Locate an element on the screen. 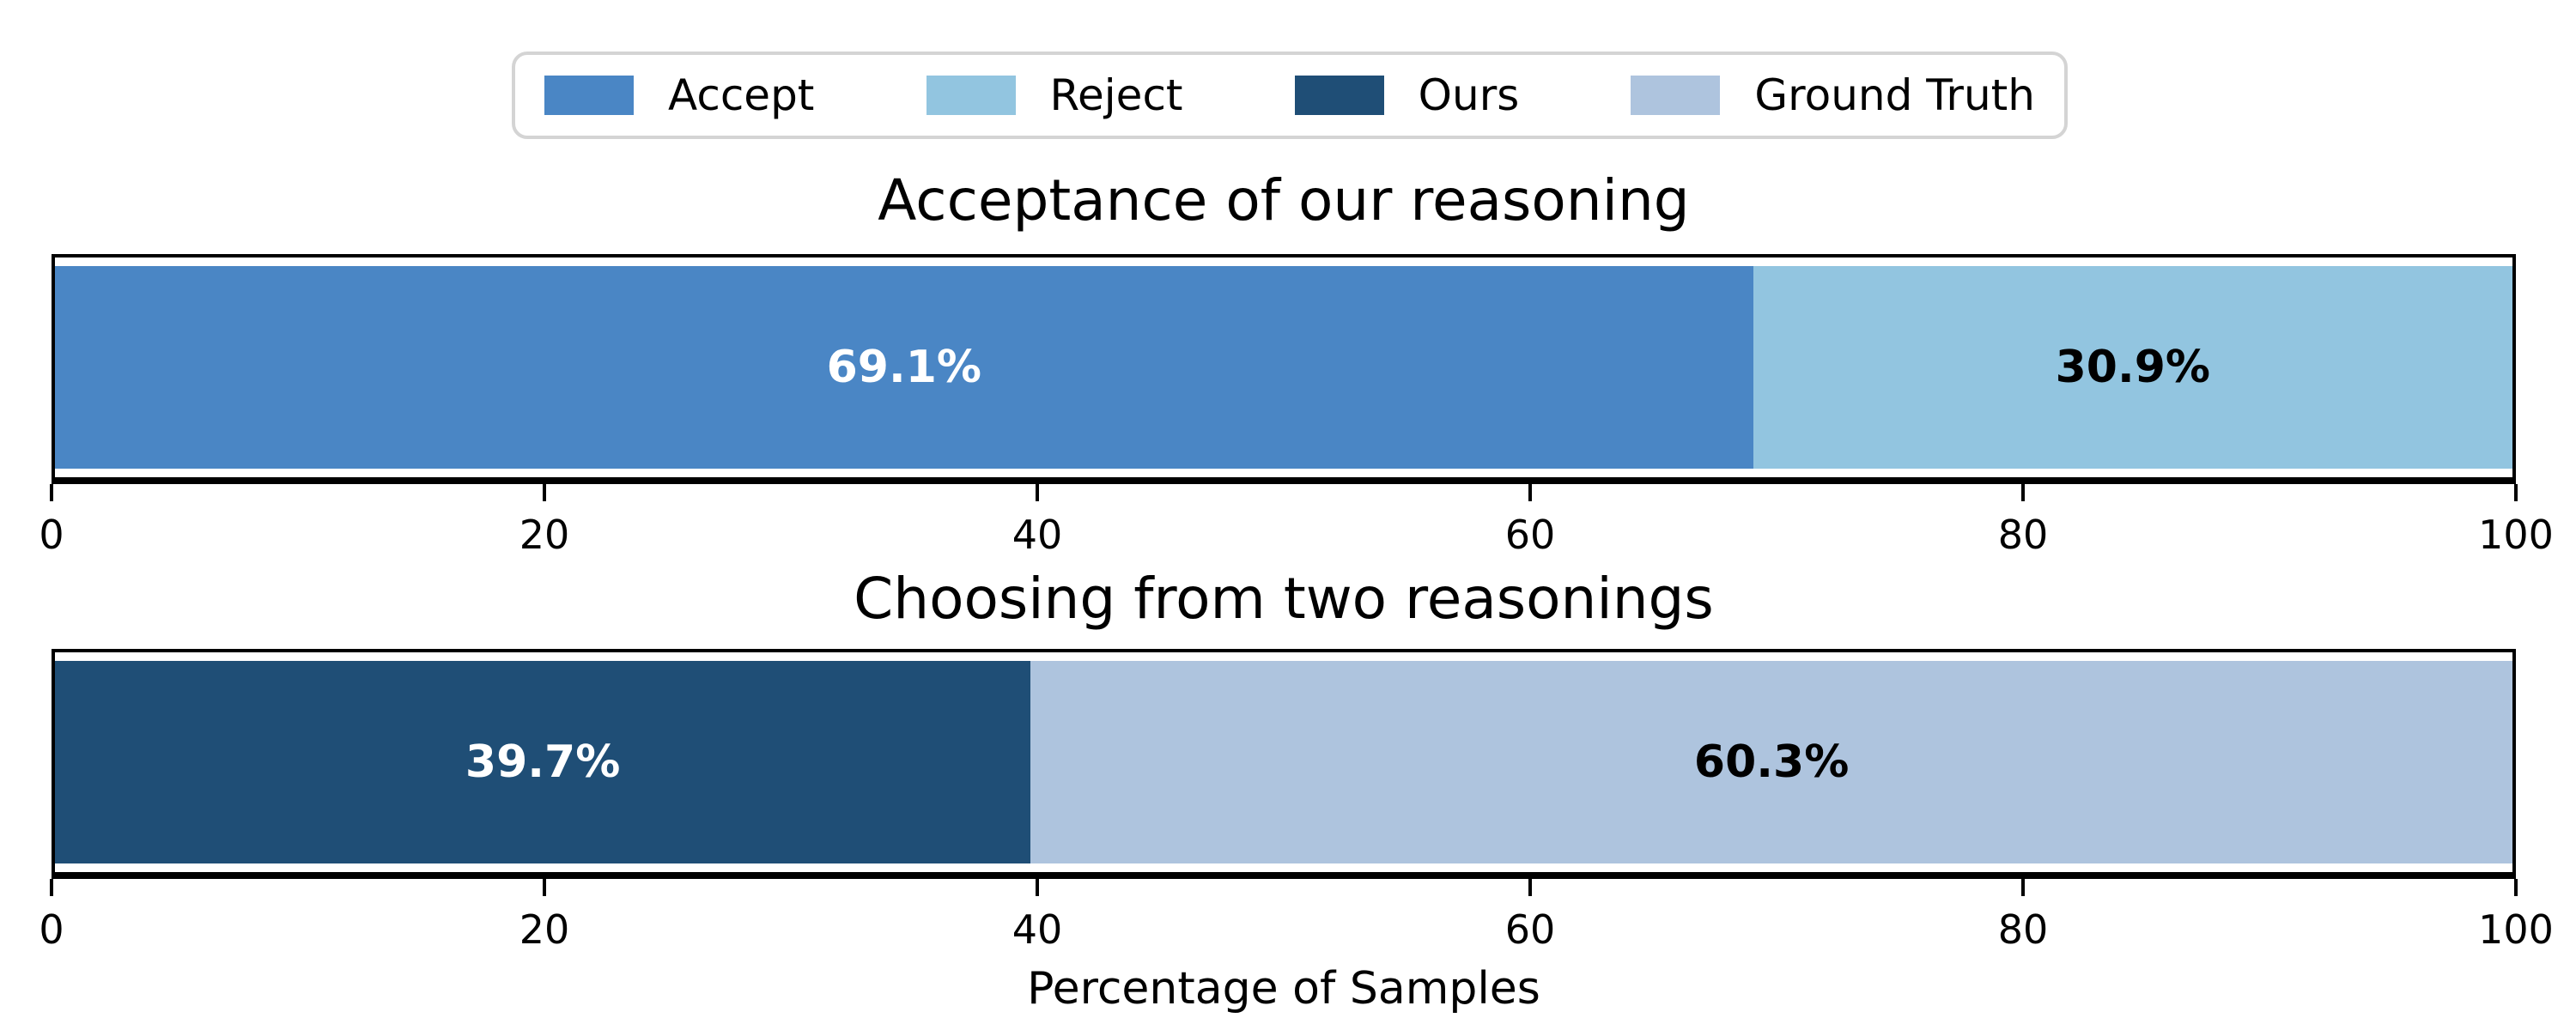 This screenshot has width=2576, height=1030. bar-segment-value-label: 69.1% is located at coordinates (904, 367).